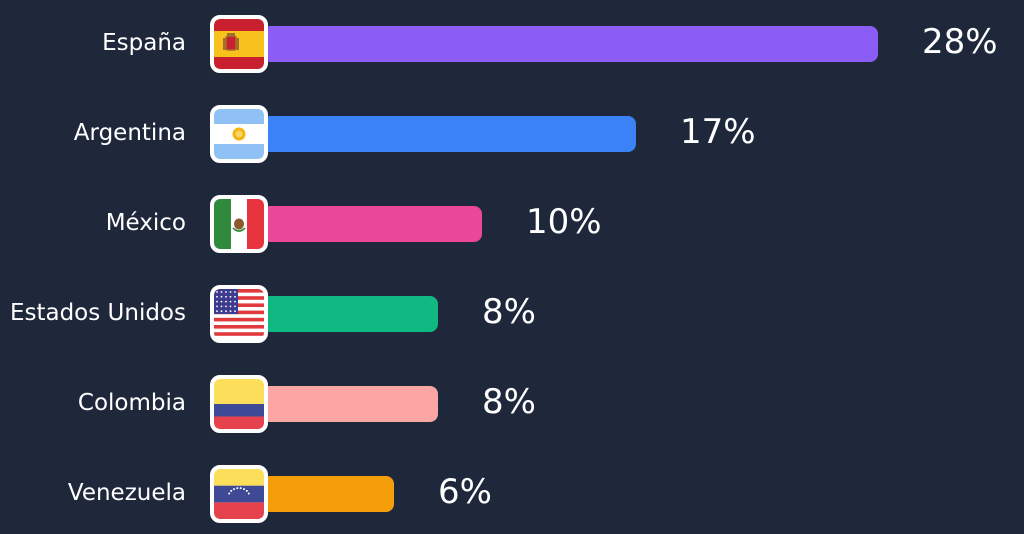 Image resolution: width=1024 pixels, height=534 pixels. I want to click on bar-argentina, so click(449, 134).